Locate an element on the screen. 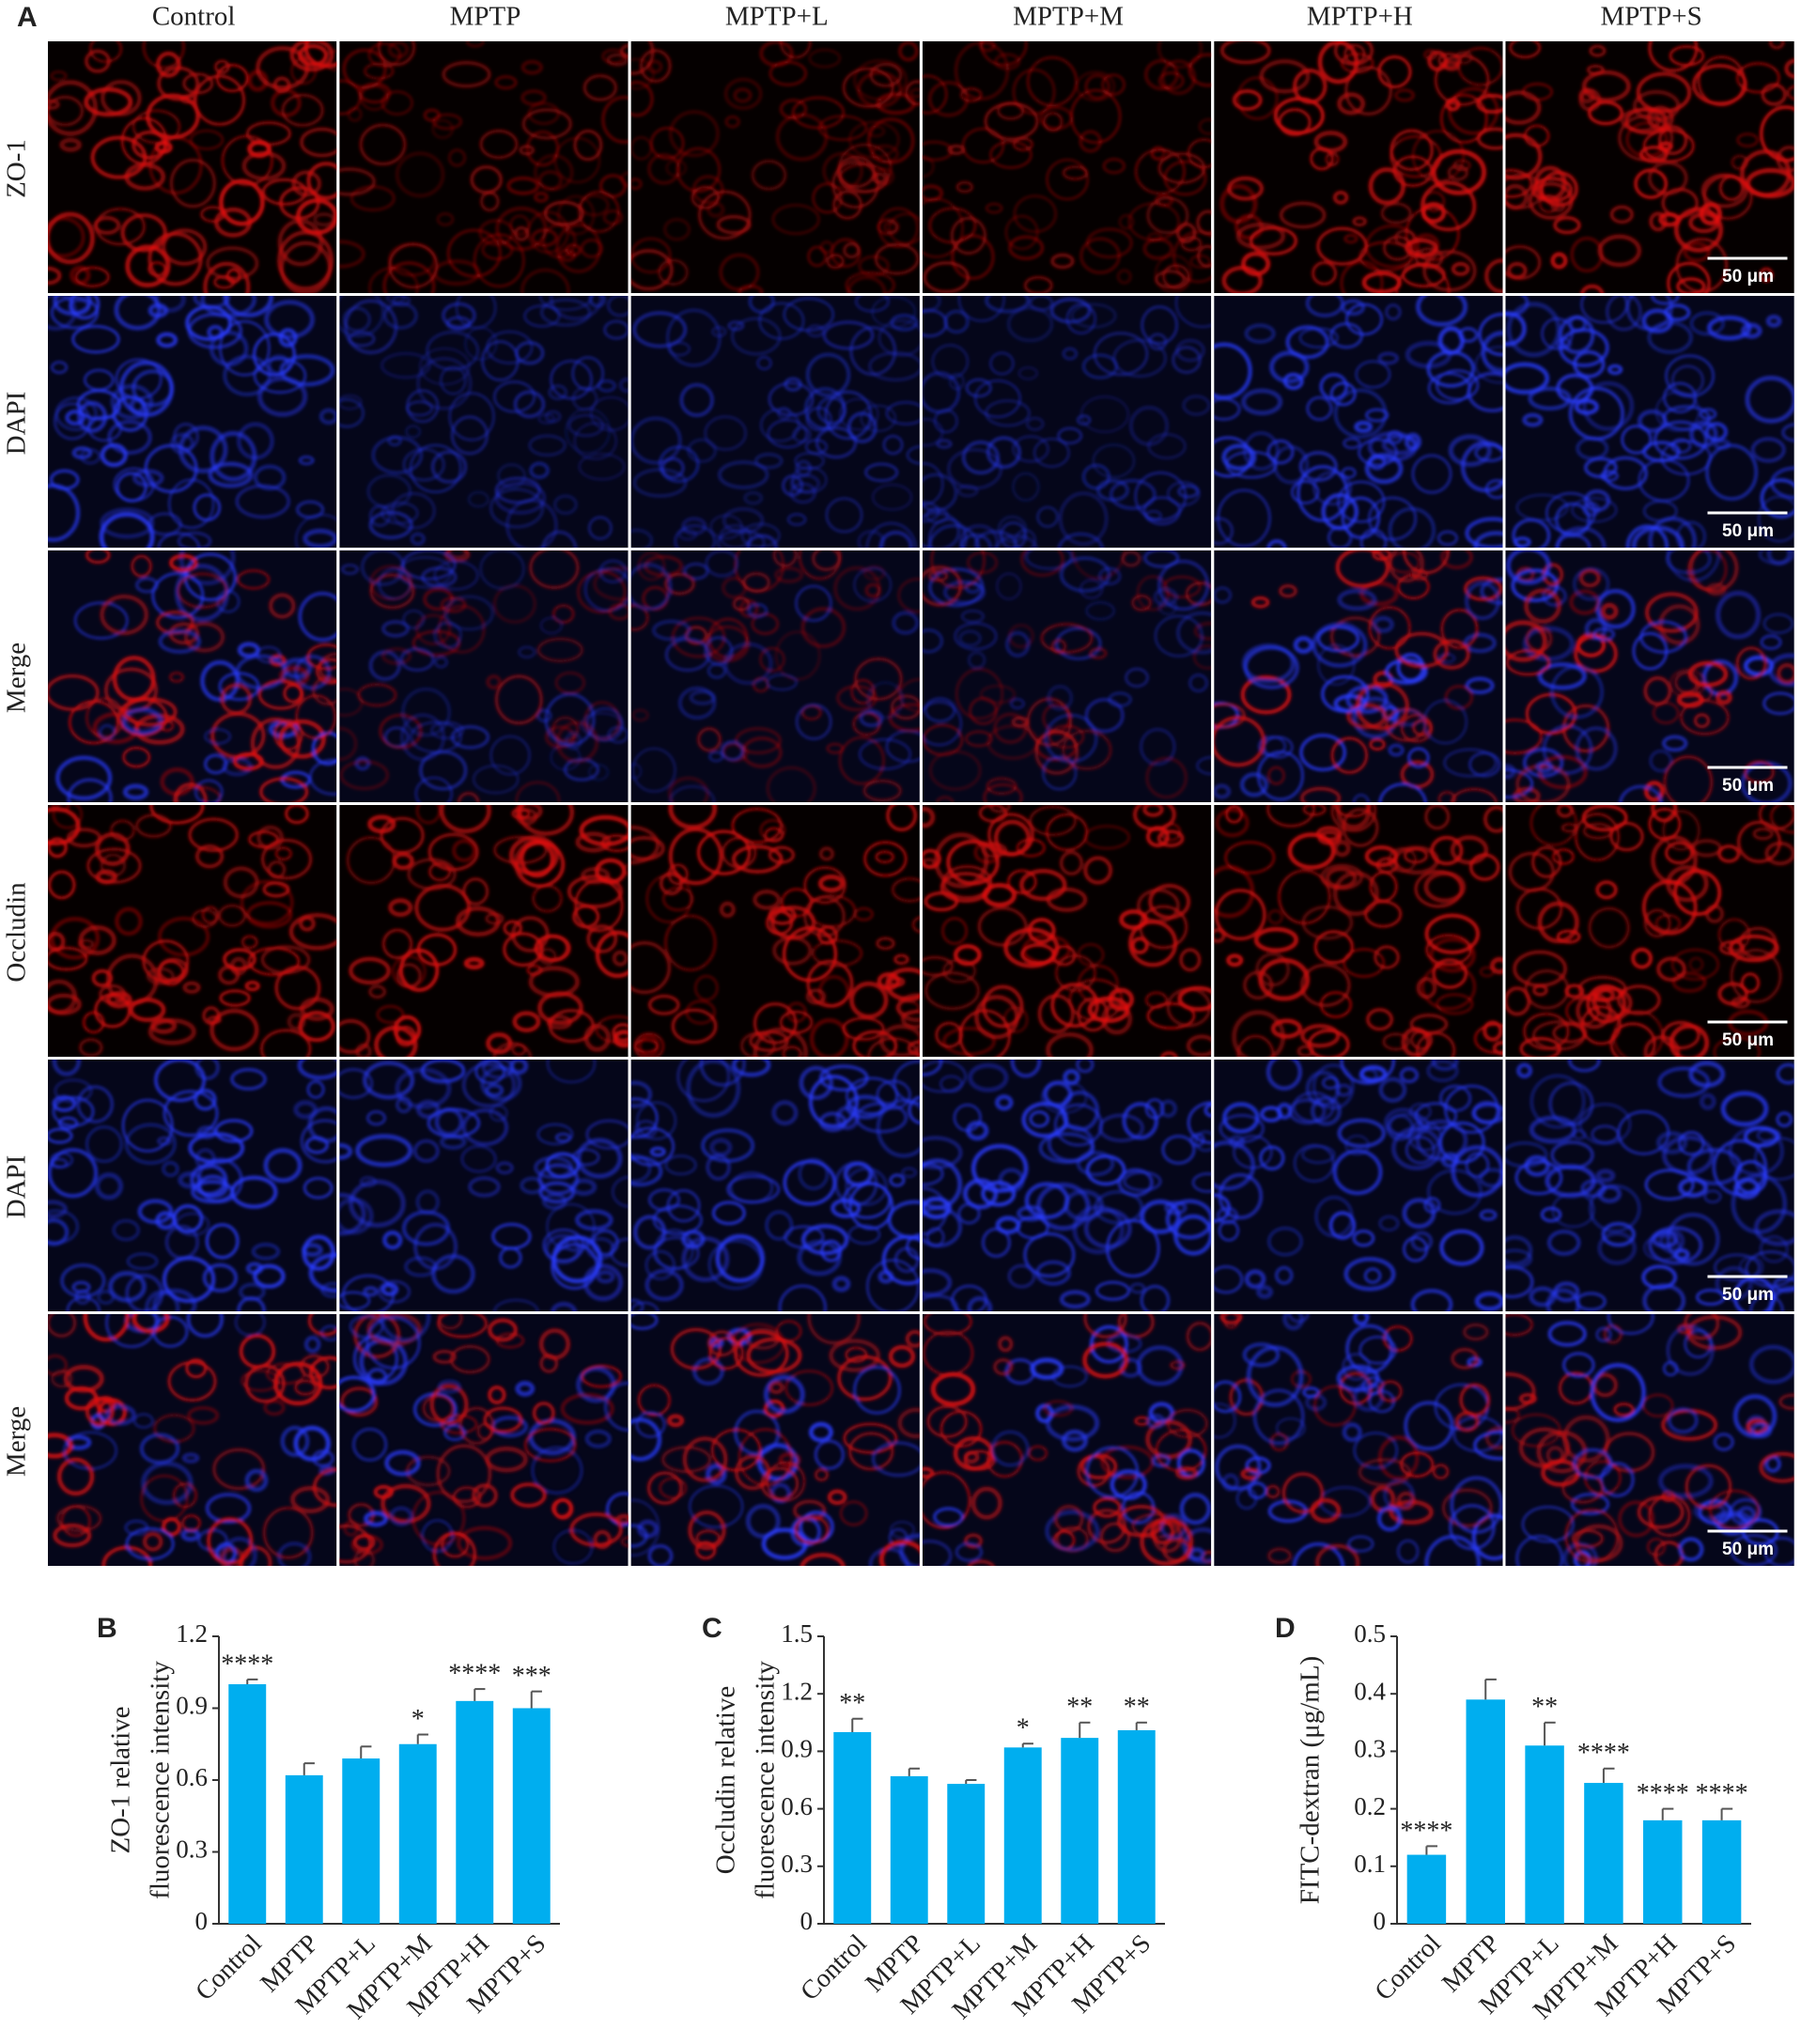  y-tick-label: 0.6 is located at coordinates (192, 1777).